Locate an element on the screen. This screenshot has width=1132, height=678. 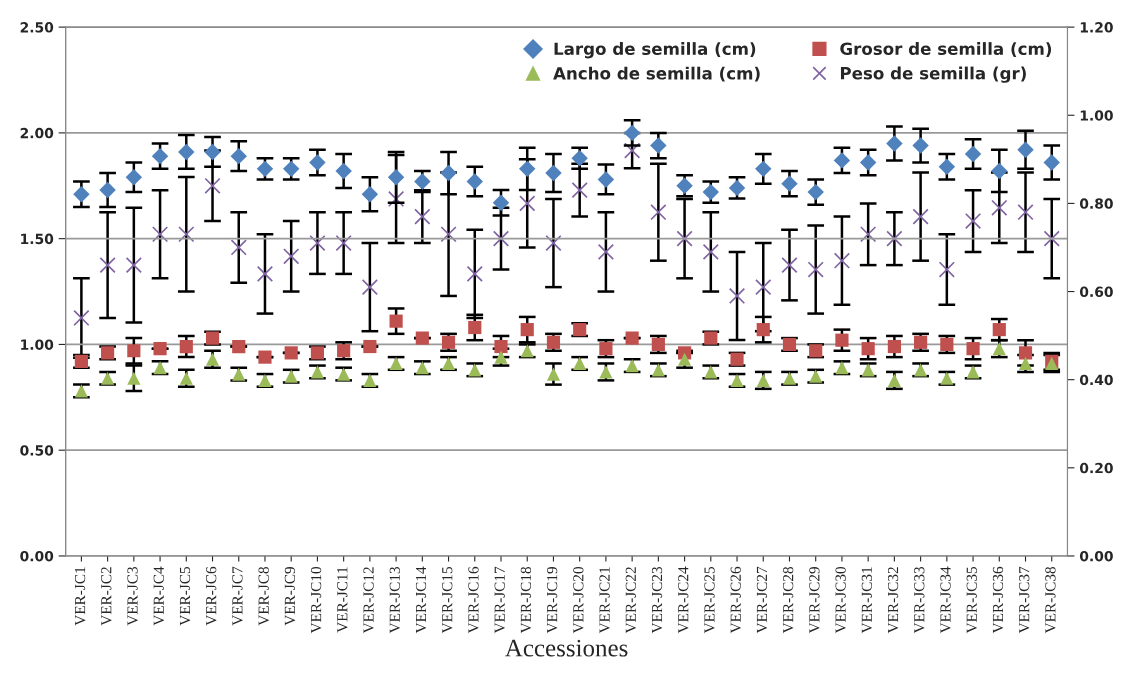
y-tick-label: 2.00 is located at coordinates (37, 133).